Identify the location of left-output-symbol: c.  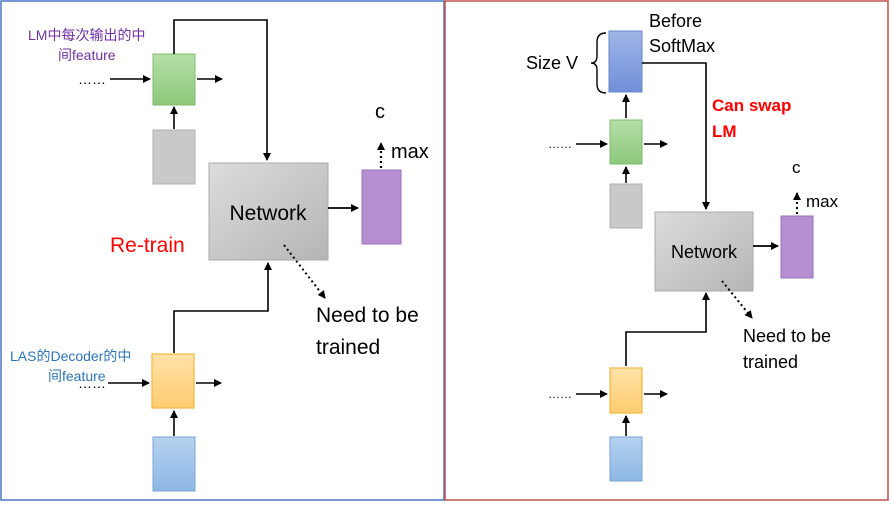
(380, 112).